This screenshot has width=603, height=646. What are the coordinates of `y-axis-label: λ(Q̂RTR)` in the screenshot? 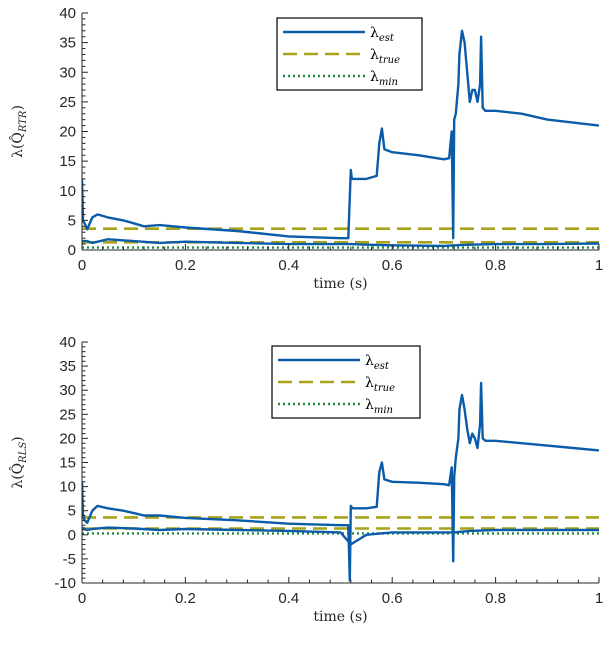 It's located at (18, 131).